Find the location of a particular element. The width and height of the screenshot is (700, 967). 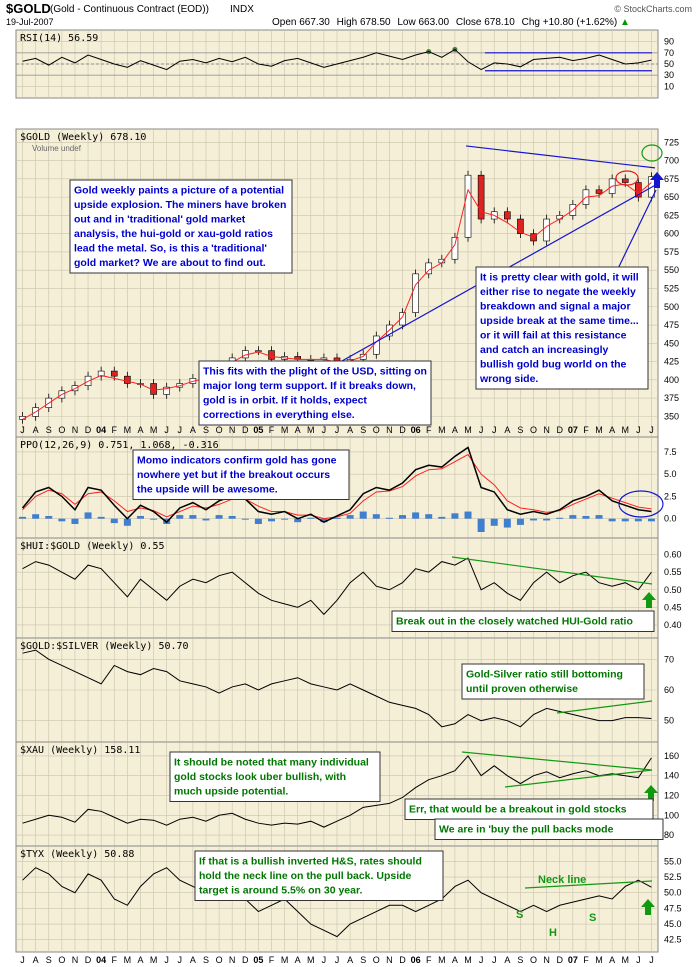

y-tick-label: 100 is located at coordinates (671, 815).